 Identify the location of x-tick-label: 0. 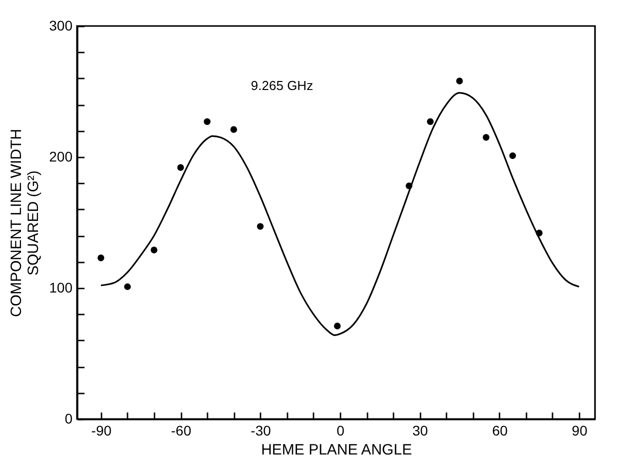
(340, 430).